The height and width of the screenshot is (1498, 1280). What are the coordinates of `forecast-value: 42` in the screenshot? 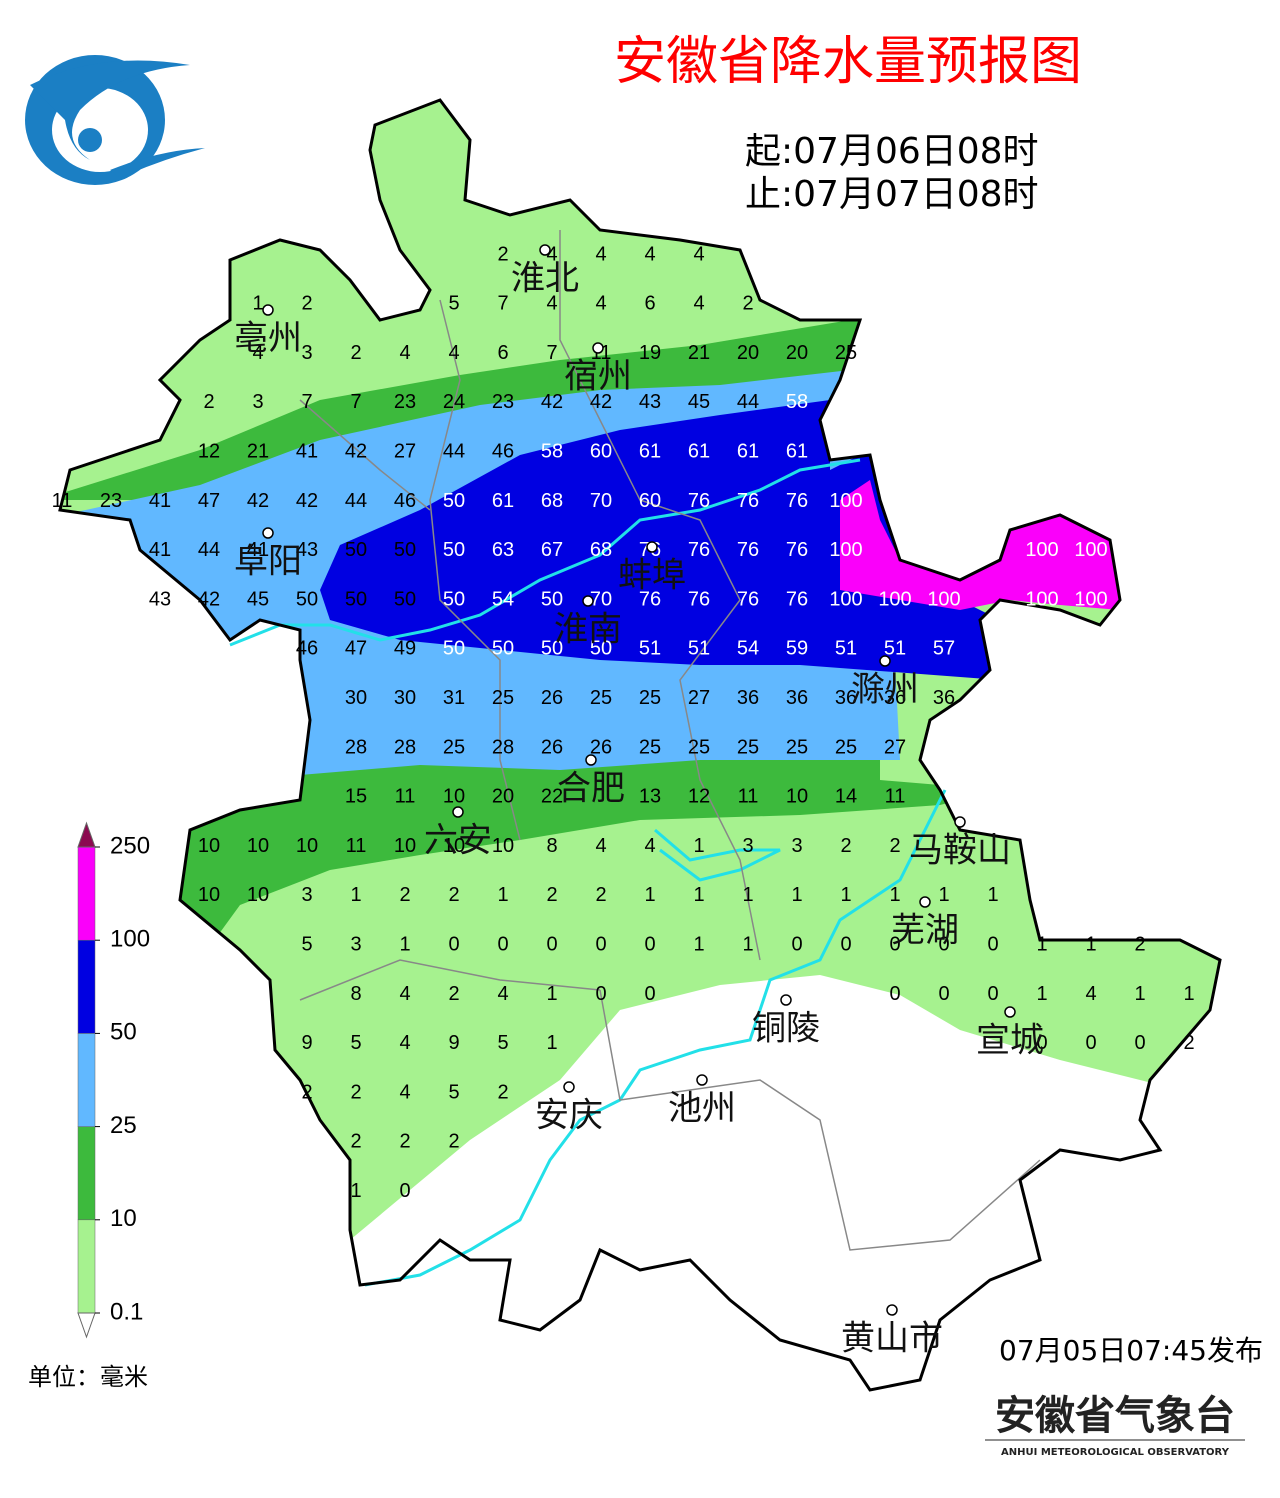 It's located at (209, 599).